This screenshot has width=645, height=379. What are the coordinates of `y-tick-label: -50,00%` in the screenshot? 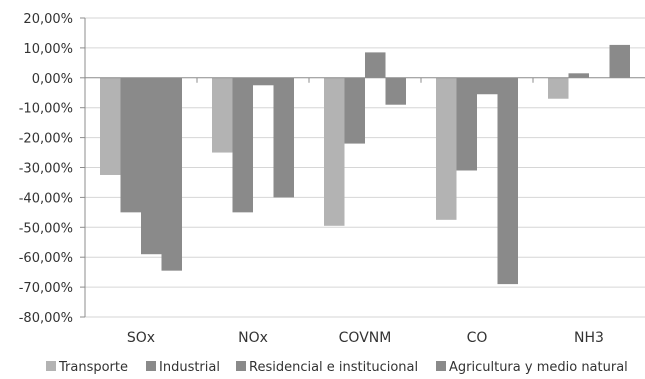 It's located at (46, 228).